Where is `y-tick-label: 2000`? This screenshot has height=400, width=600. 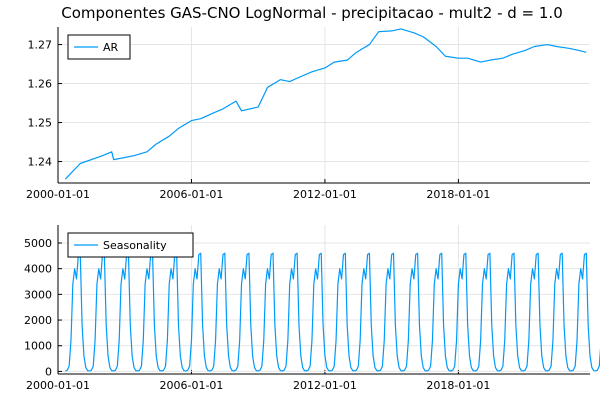 y-tick-label: 2000 is located at coordinates (38, 320).